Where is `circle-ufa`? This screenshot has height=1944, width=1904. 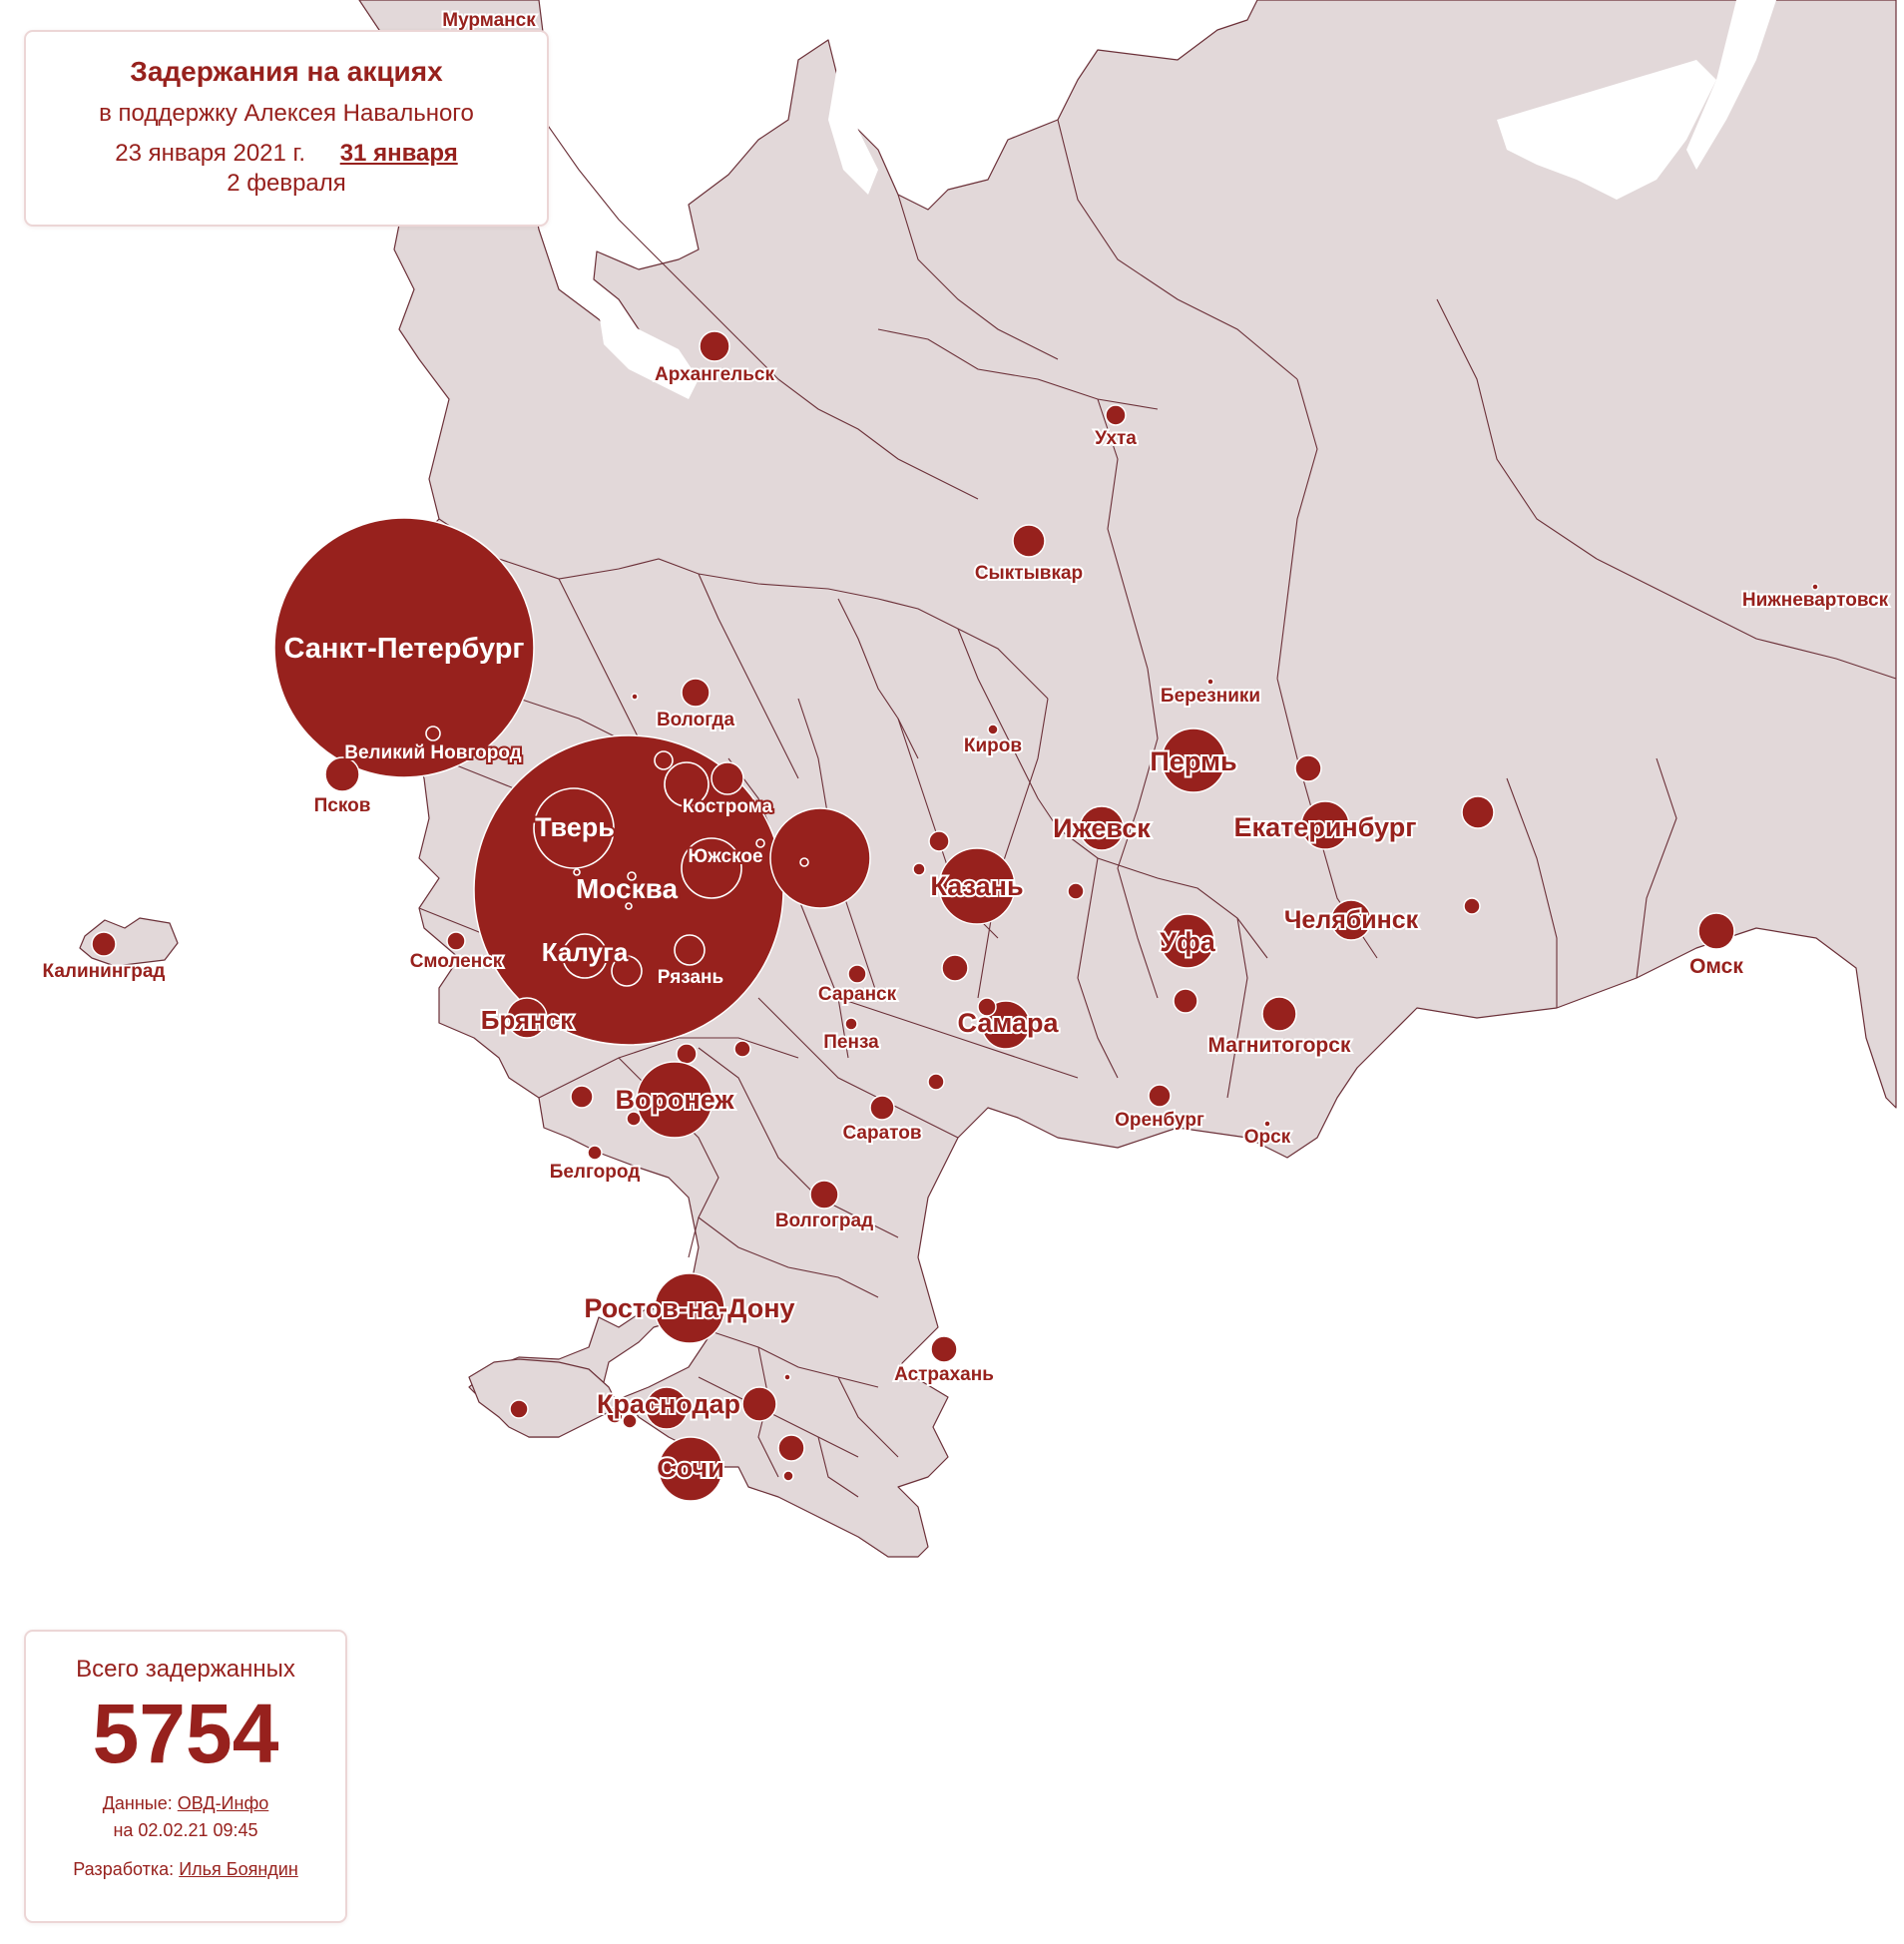 circle-ufa is located at coordinates (1187, 941).